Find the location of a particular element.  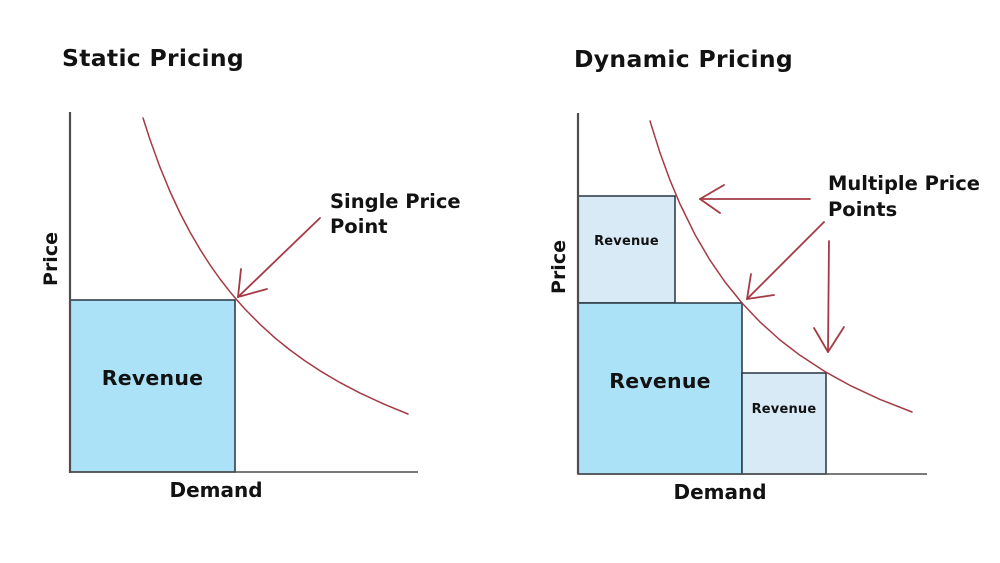

dynamic-revenue-box-bottom-right is located at coordinates (784, 423).